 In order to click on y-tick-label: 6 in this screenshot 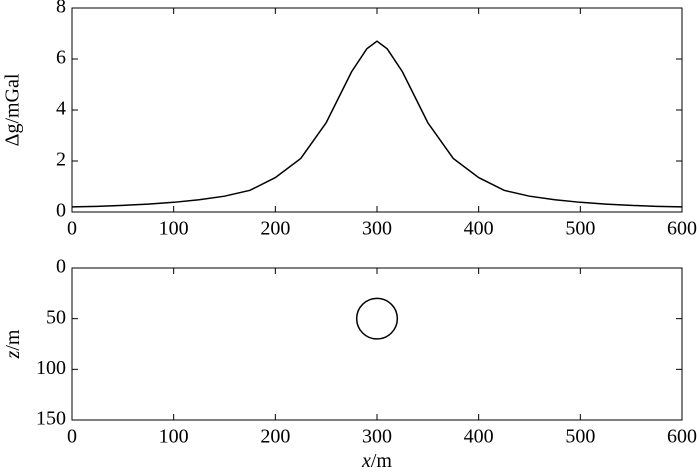, I will do `click(61, 58)`.